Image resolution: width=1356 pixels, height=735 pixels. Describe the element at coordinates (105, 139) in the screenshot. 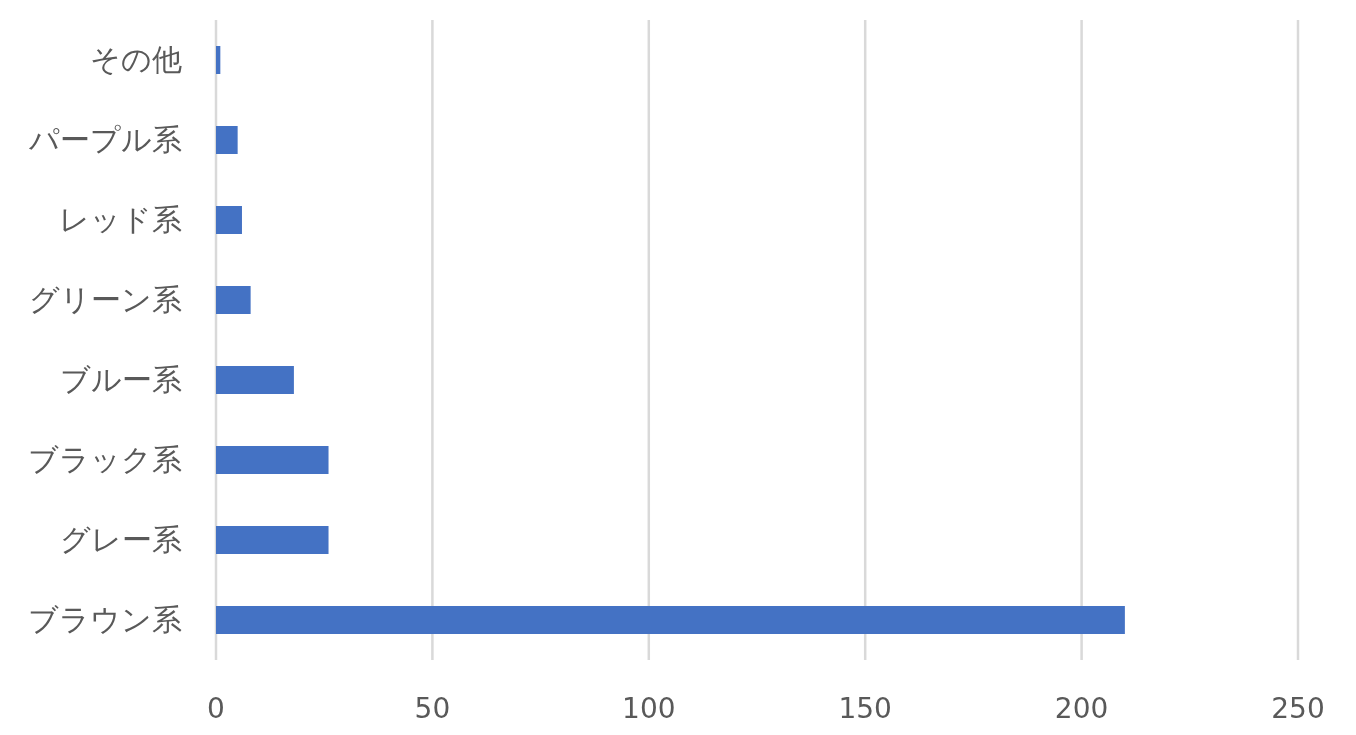

I see `y-tick-label: パープル系` at that location.